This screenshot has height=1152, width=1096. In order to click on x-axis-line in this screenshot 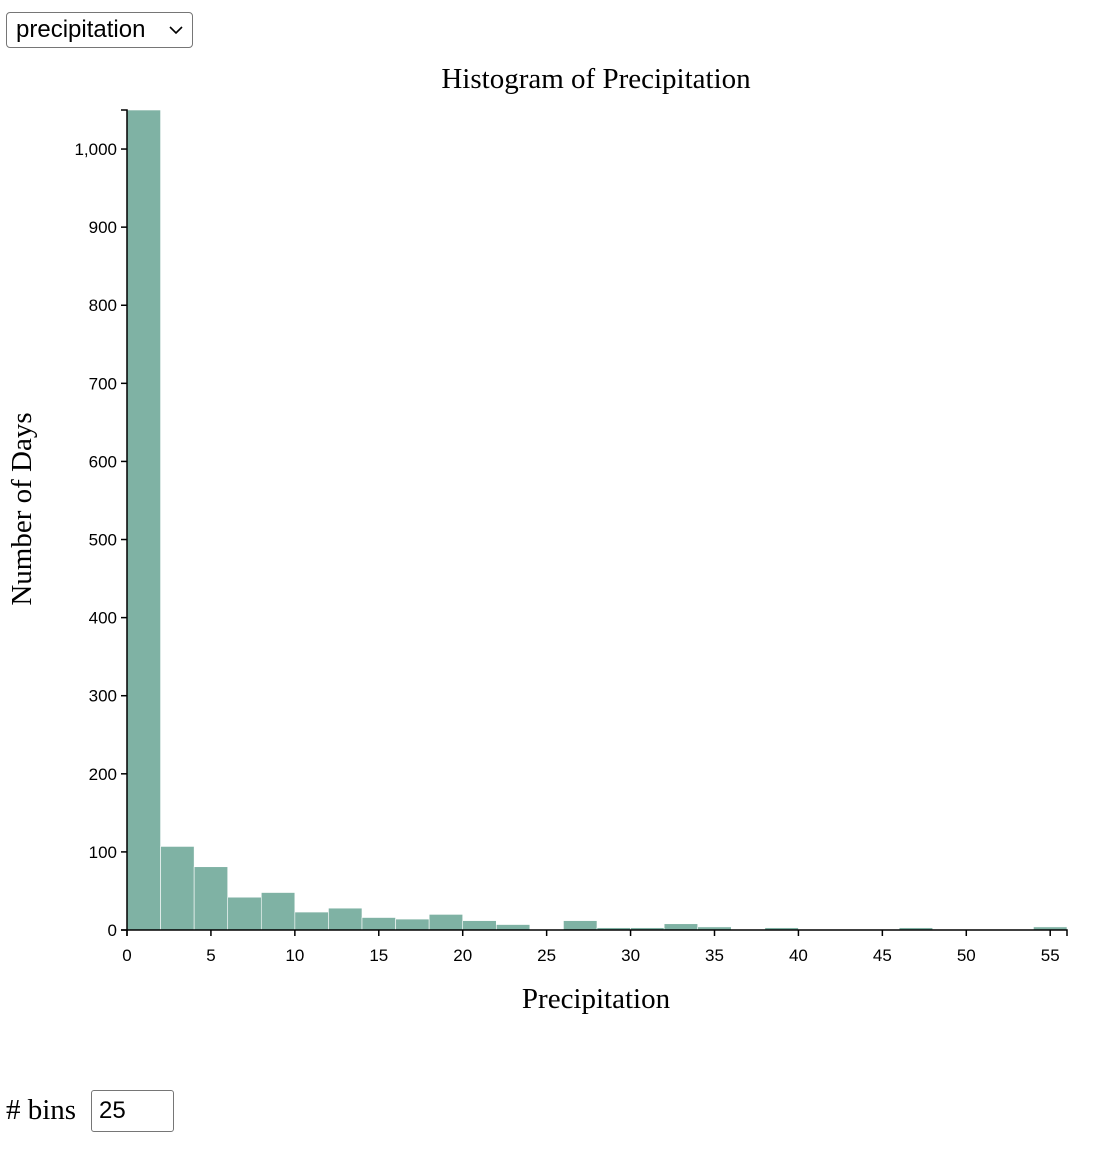, I will do `click(597, 932)`.